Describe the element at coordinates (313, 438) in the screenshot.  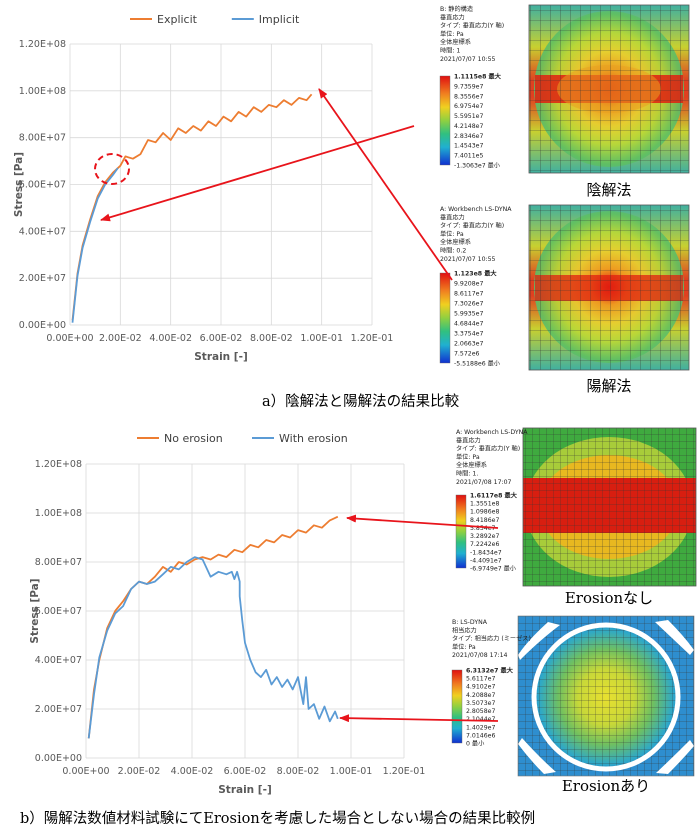
I see `legend-label-with-erosion: With erosion` at that location.